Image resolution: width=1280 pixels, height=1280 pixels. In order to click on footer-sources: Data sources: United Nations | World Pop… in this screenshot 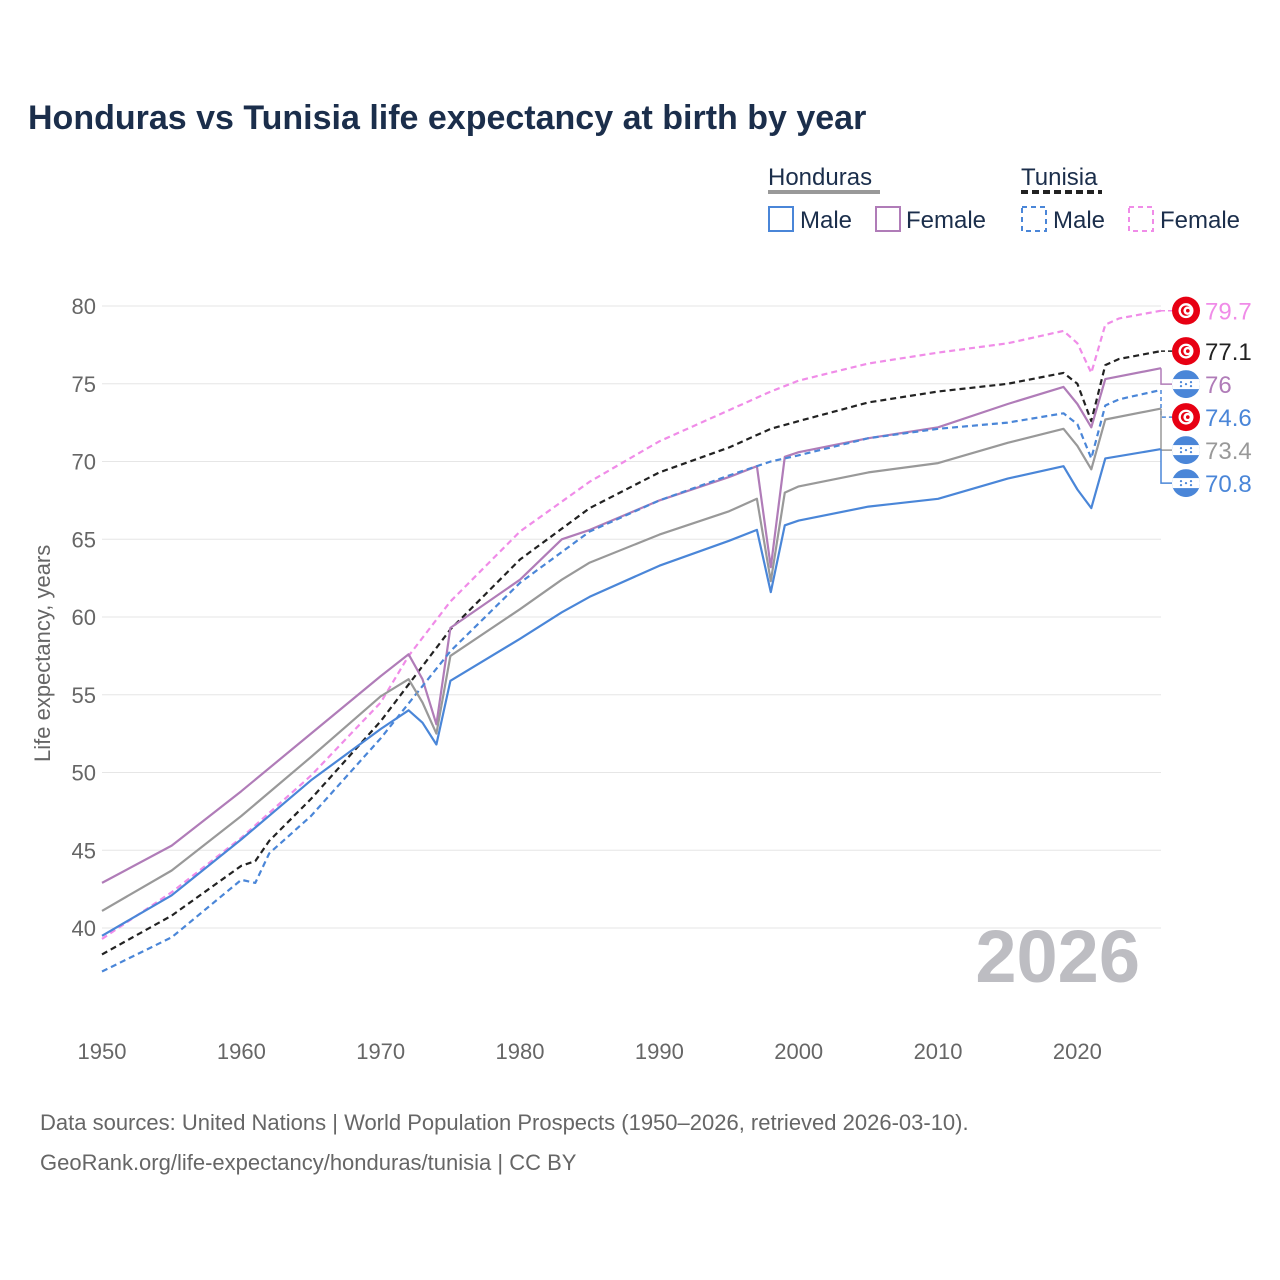, I will do `click(504, 1122)`.